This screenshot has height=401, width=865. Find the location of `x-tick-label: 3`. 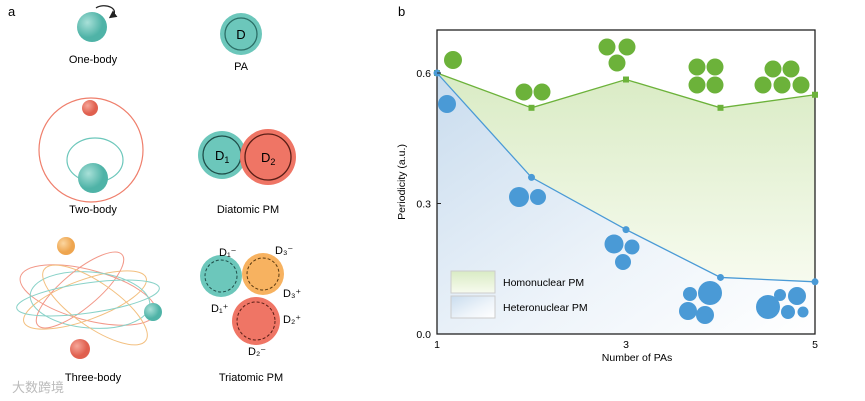

x-tick-label: 3 is located at coordinates (626, 345).